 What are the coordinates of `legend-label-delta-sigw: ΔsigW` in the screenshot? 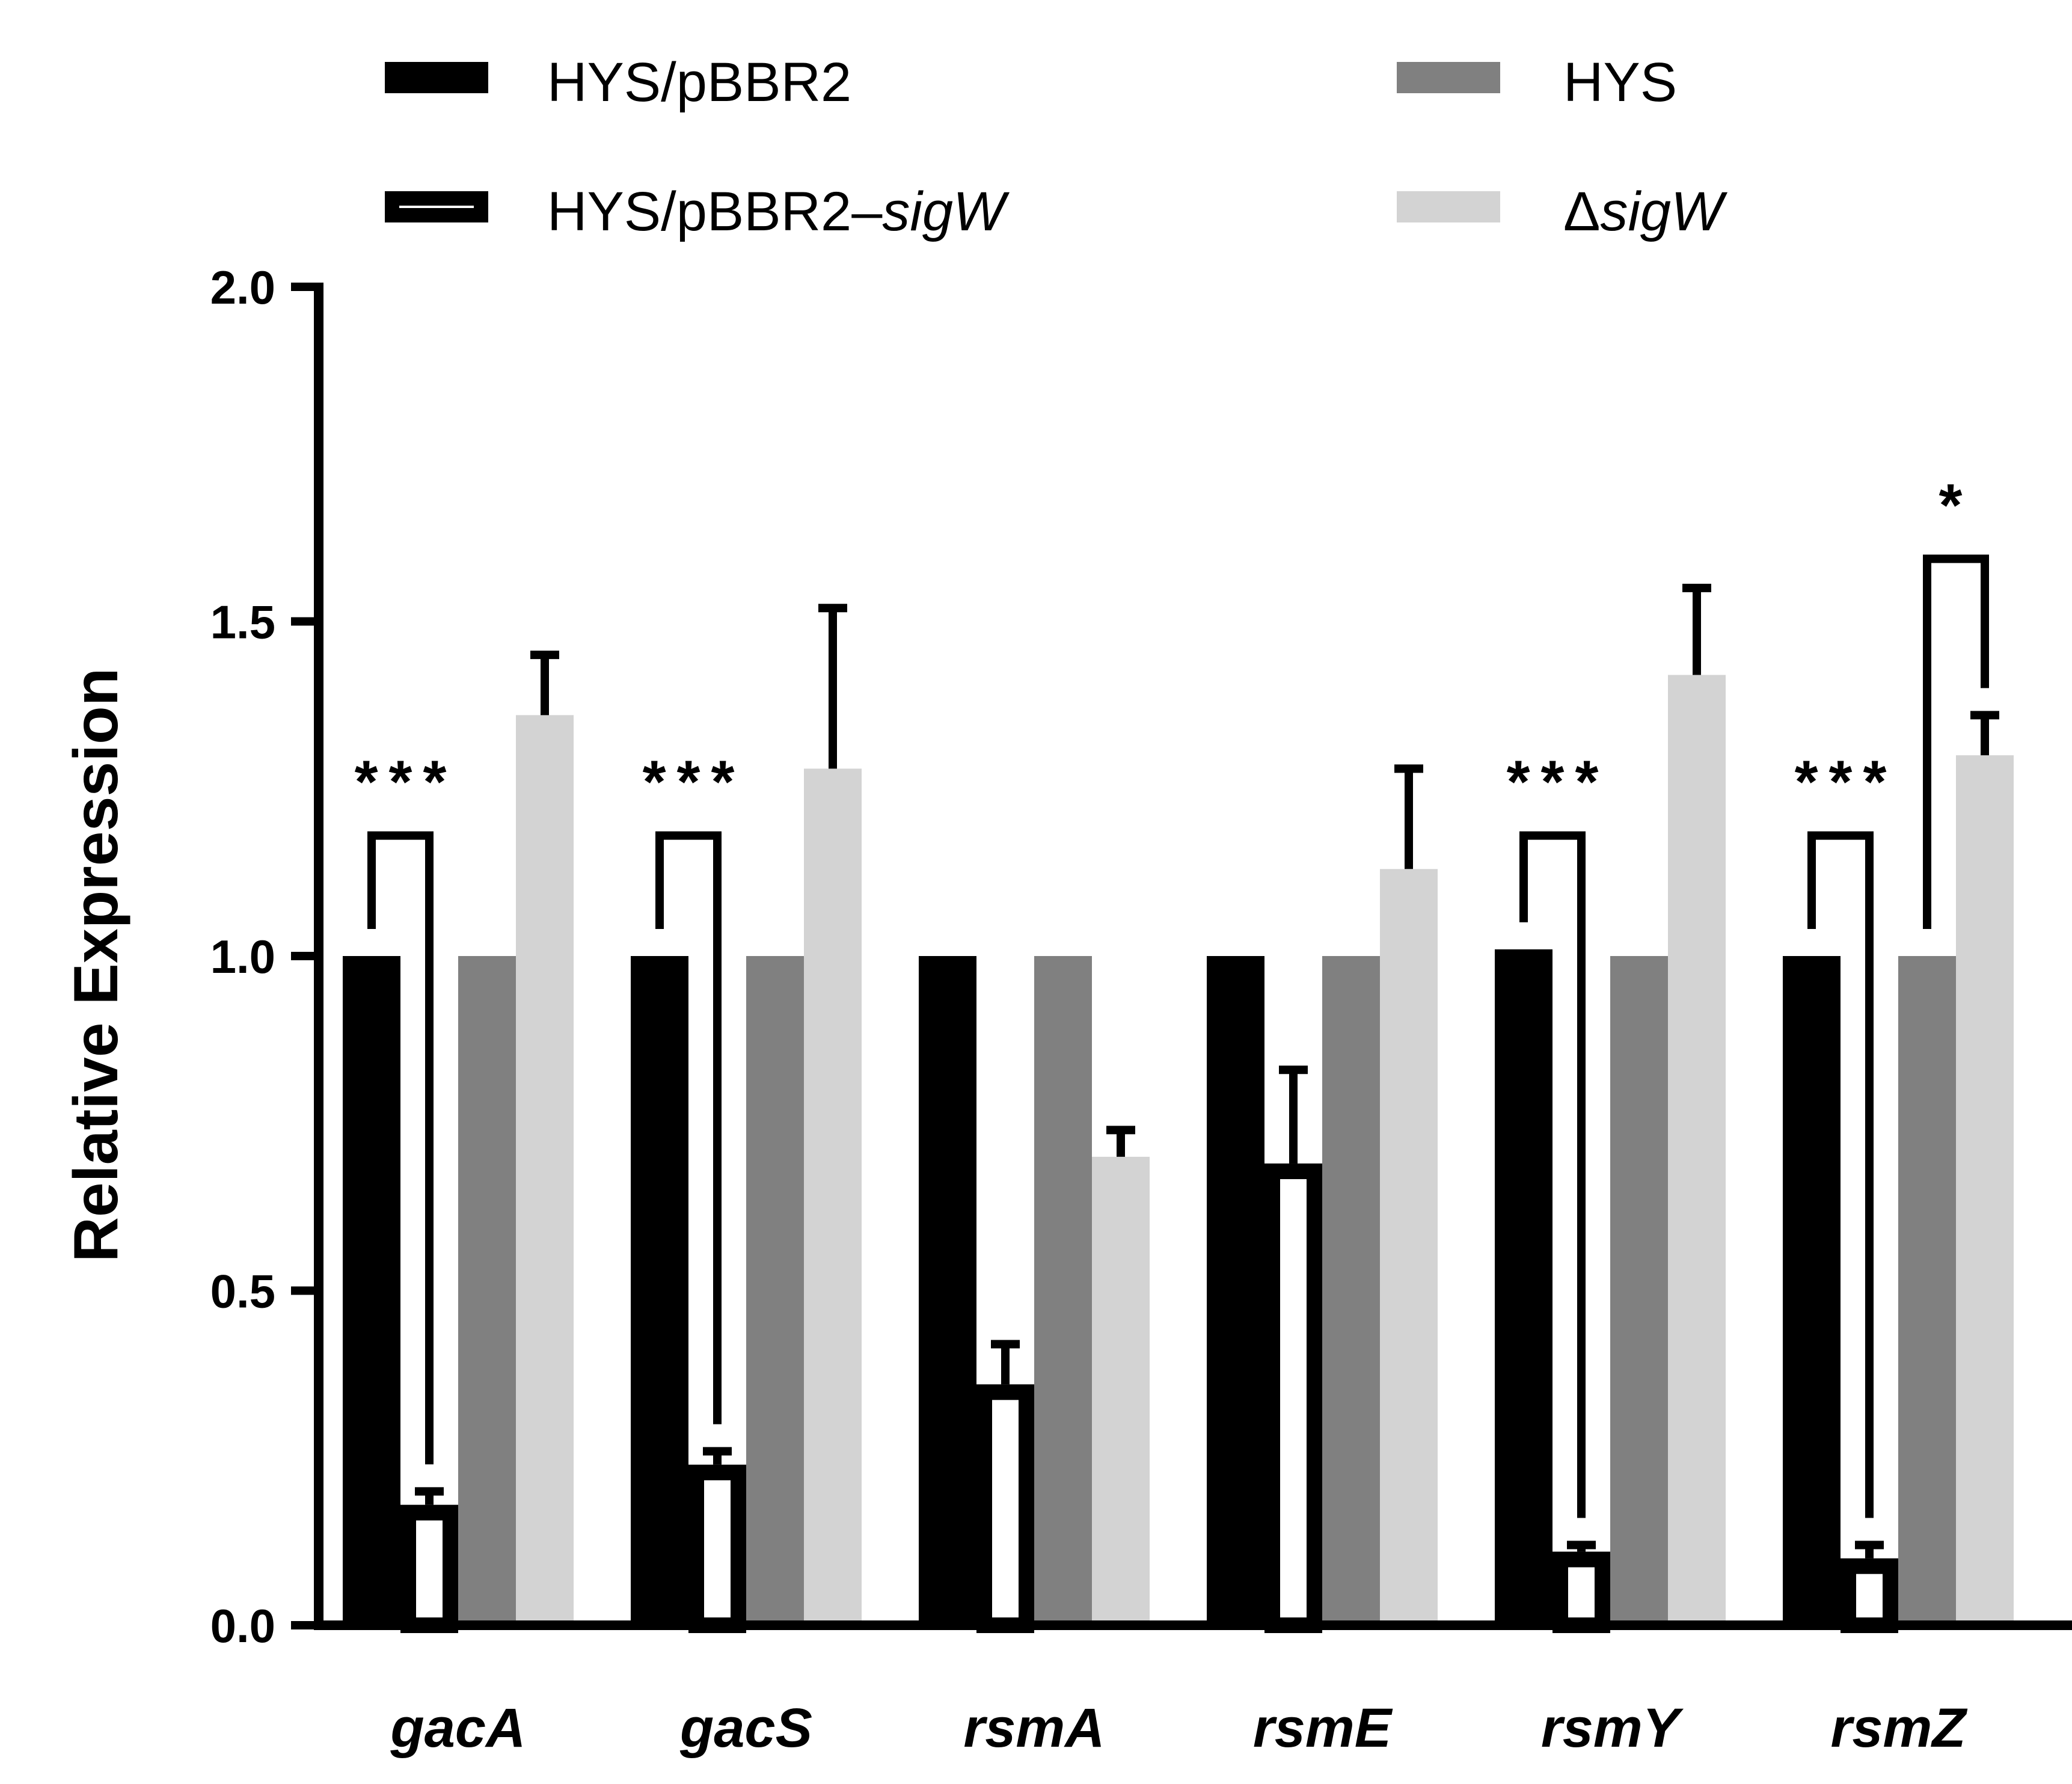 It's located at (1645, 212).